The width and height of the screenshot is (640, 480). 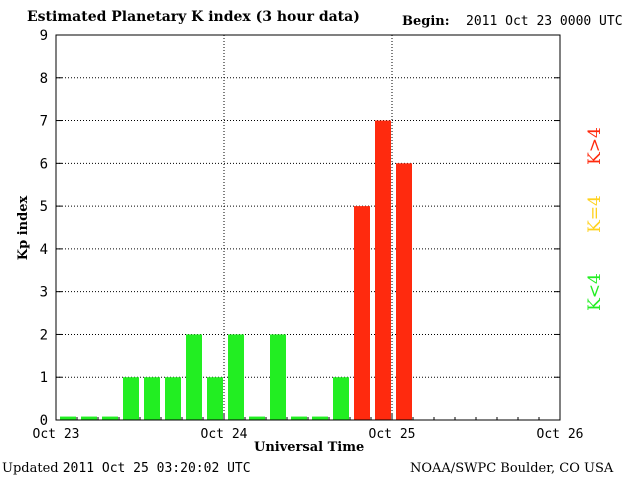 I want to click on legend-low: K<4, so click(x=595, y=292).